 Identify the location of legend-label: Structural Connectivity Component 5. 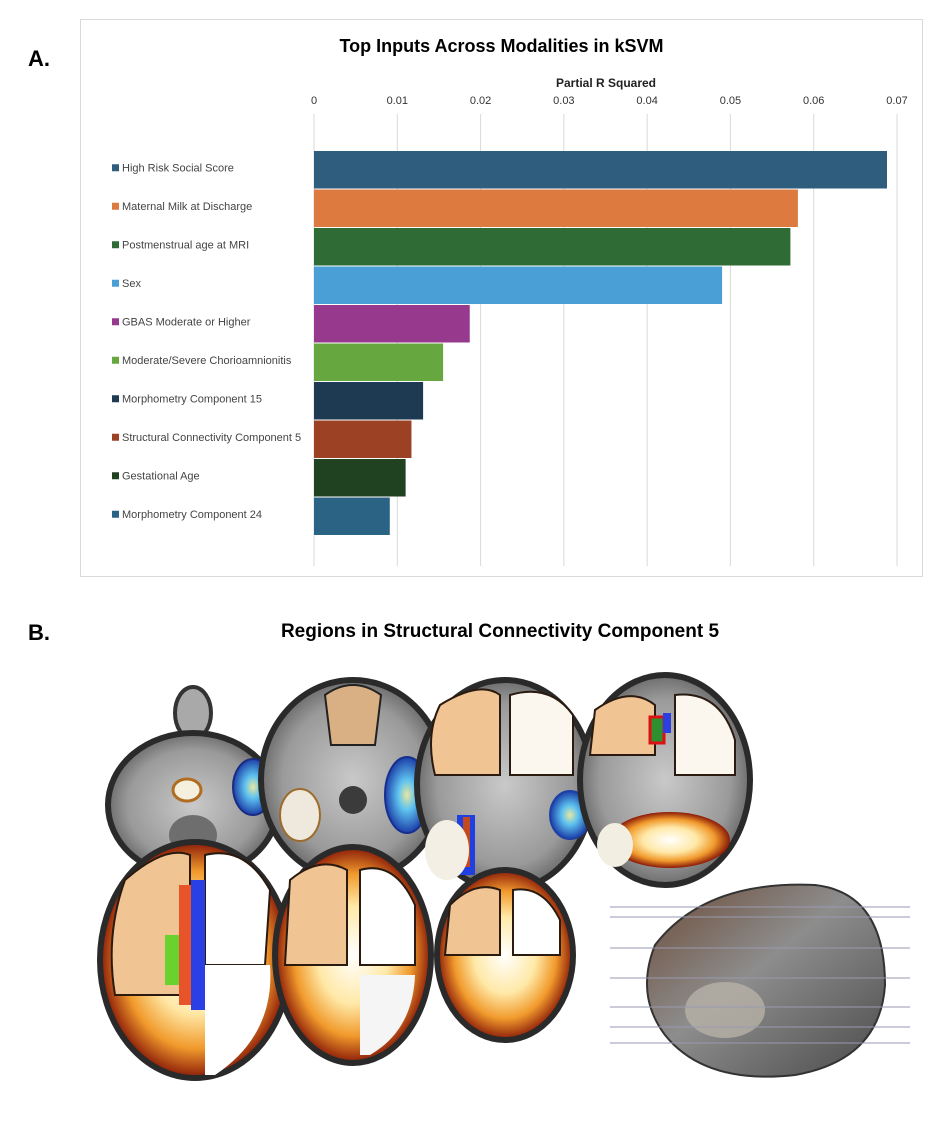
(211, 438).